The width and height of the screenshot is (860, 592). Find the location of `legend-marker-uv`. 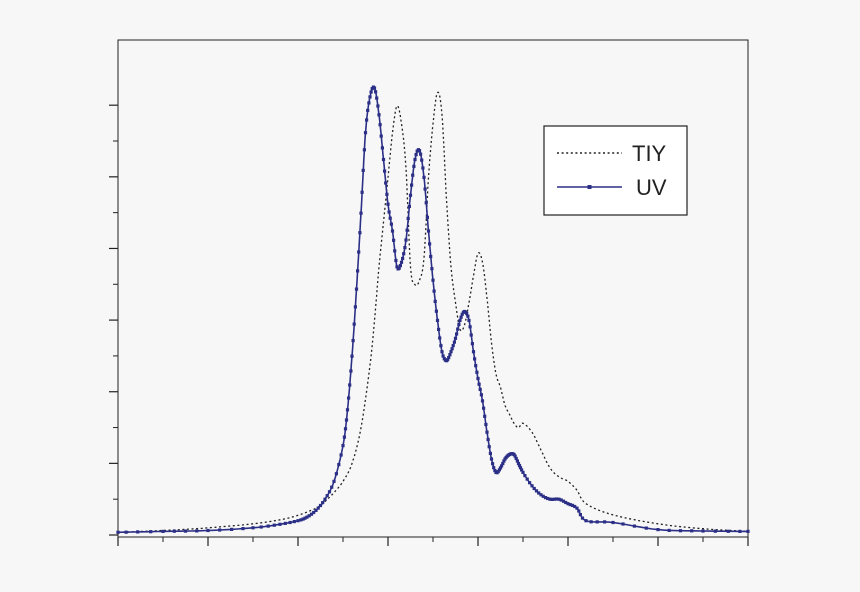

legend-marker-uv is located at coordinates (589, 187).